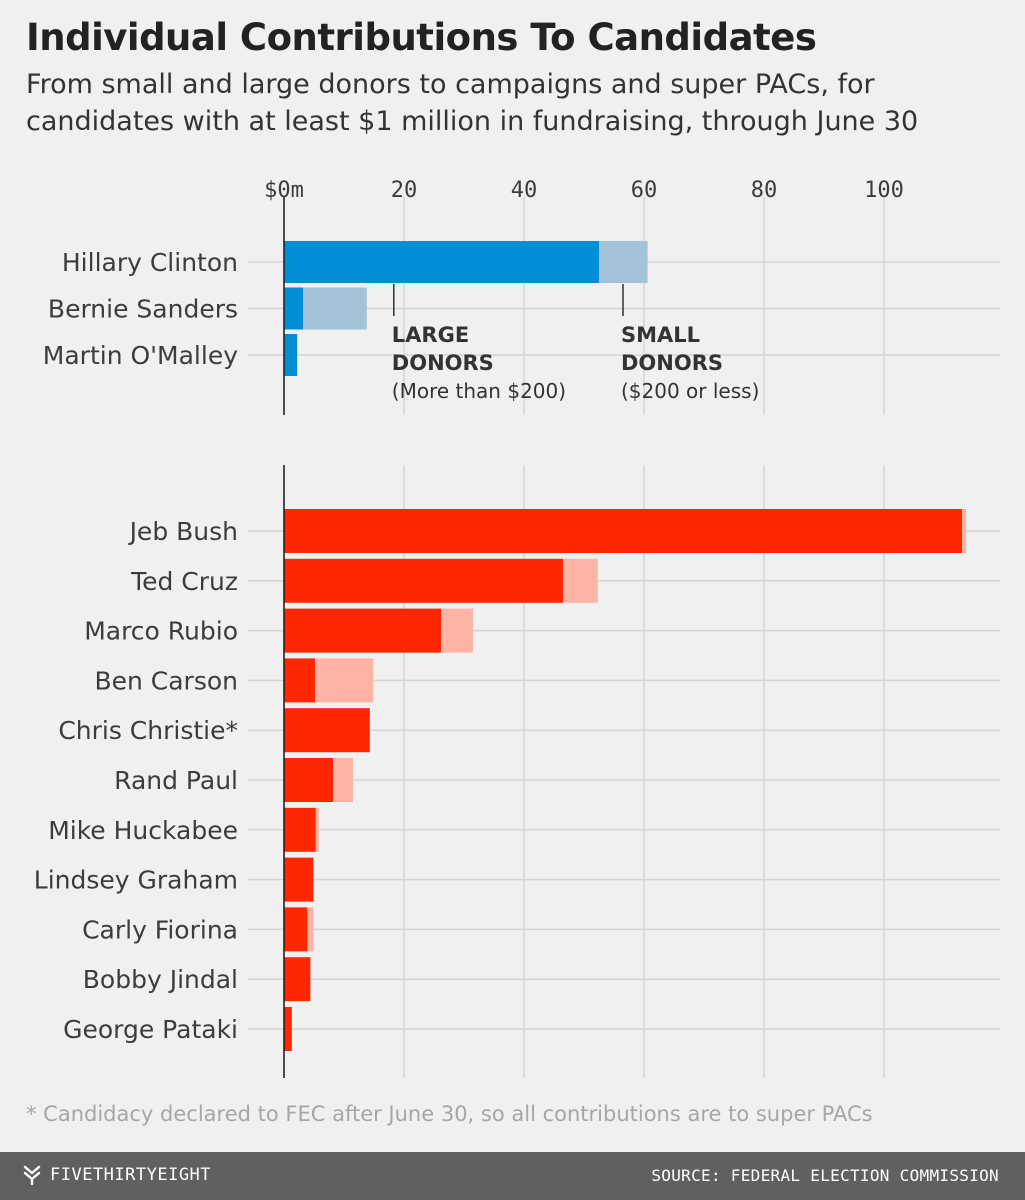 This screenshot has width=1025, height=1200. I want to click on x-tick-label: 100, so click(884, 190).